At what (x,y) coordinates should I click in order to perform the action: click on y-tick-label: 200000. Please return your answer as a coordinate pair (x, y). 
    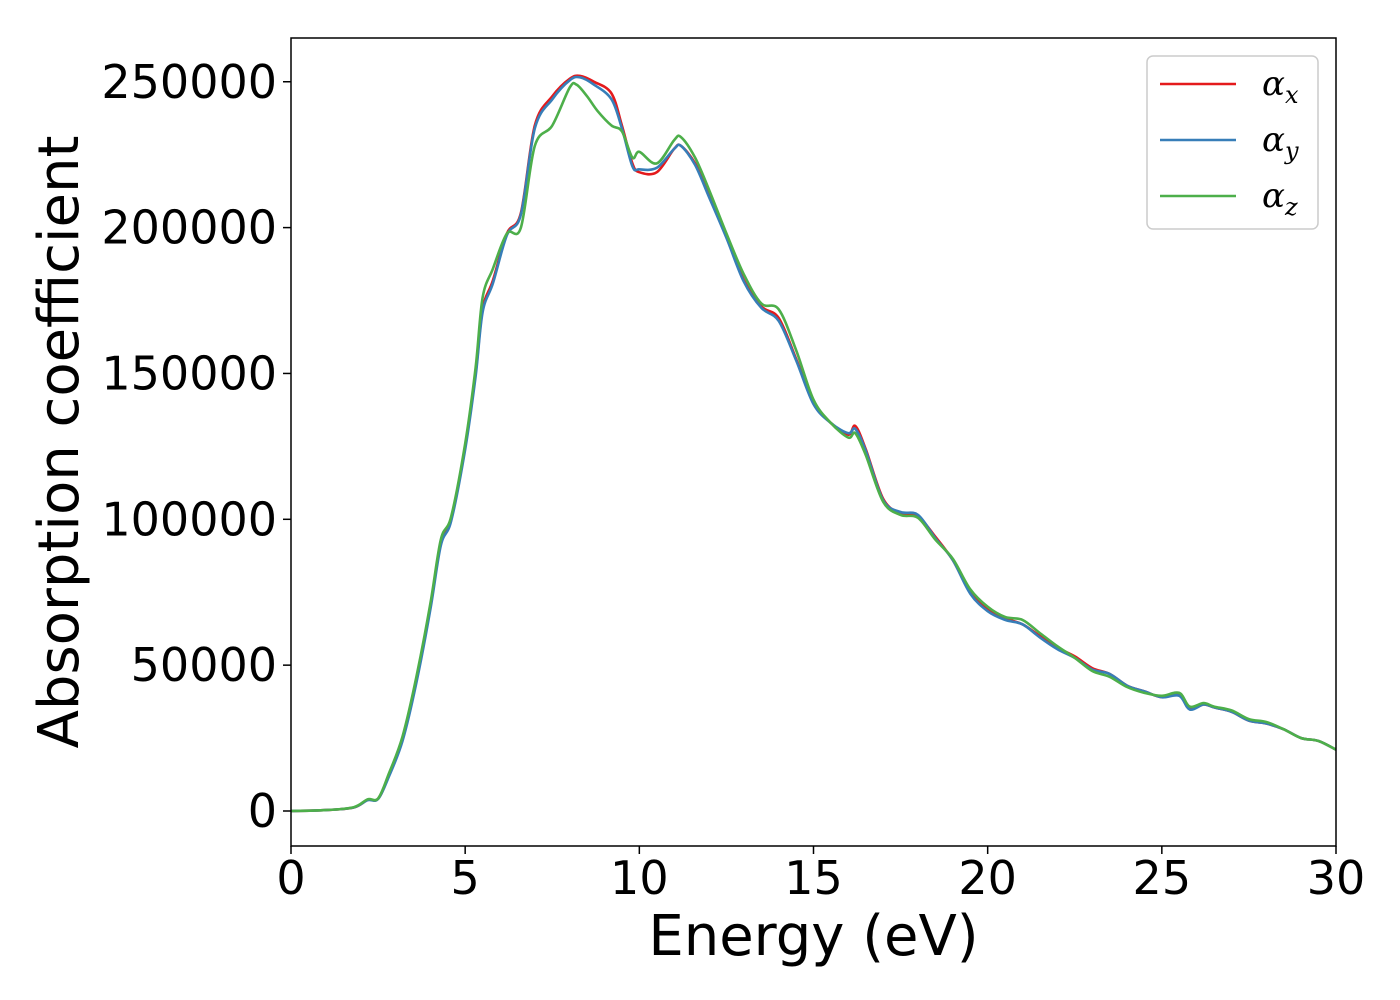
    Looking at the image, I should click on (189, 228).